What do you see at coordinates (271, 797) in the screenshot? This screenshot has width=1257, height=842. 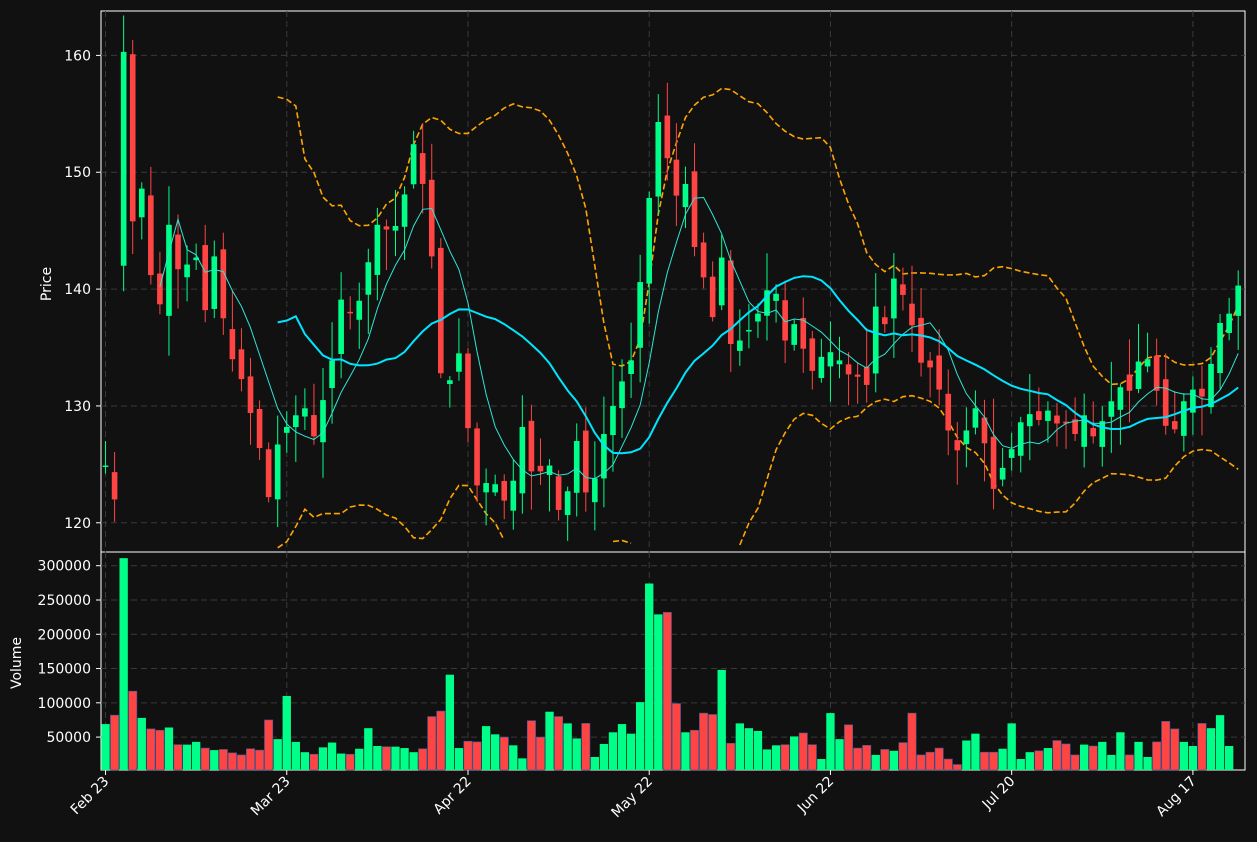 I see `x-tick-label: Mar 23` at bounding box center [271, 797].